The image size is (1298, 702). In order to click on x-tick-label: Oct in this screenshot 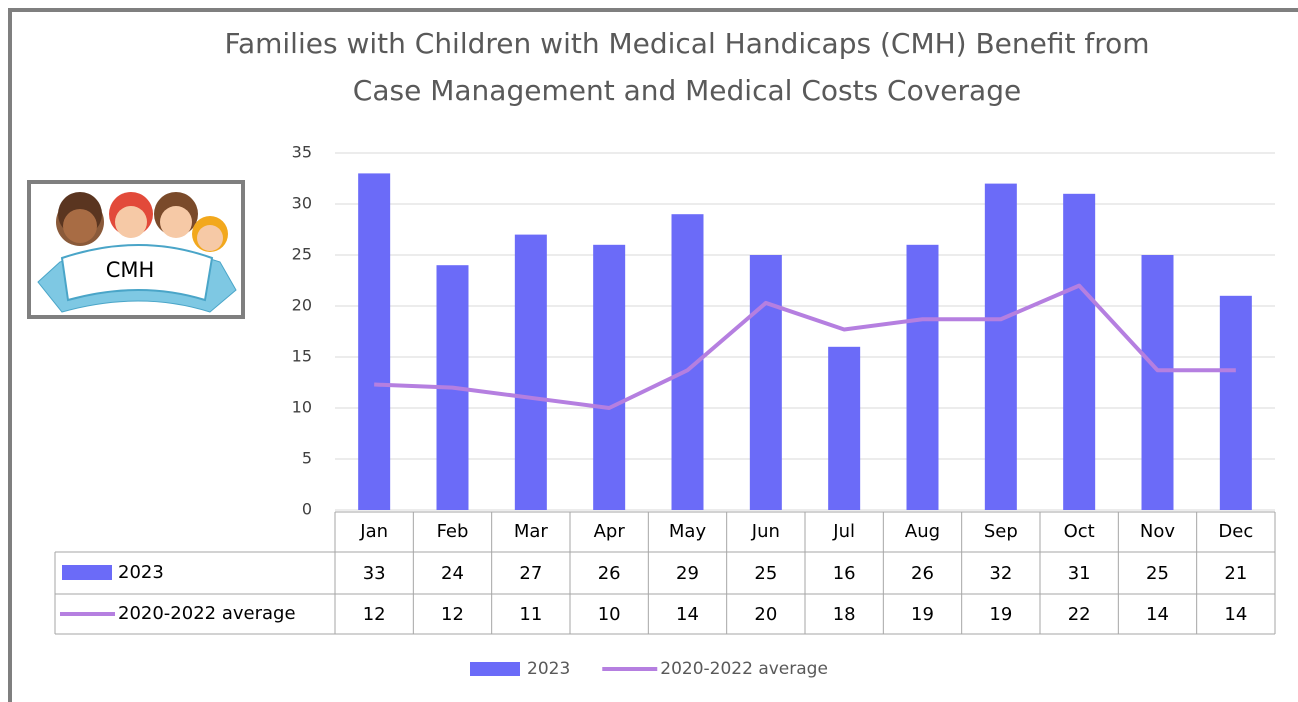, I will do `click(1079, 531)`.